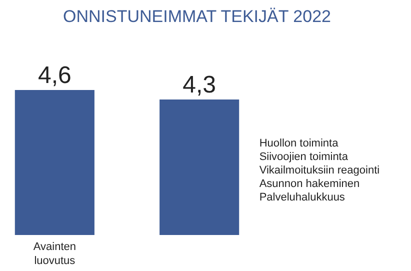 The width and height of the screenshot is (411, 271). I want to click on data-label: 4,6, so click(55, 75).